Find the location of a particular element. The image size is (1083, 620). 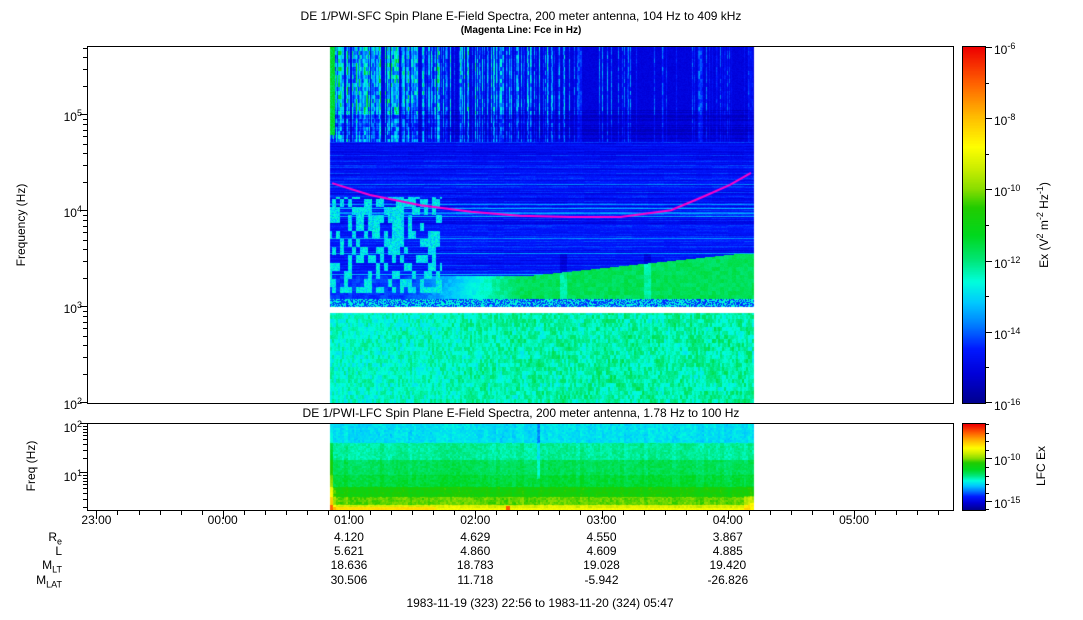

ephemeris-value: 4.860 is located at coordinates (475, 551).